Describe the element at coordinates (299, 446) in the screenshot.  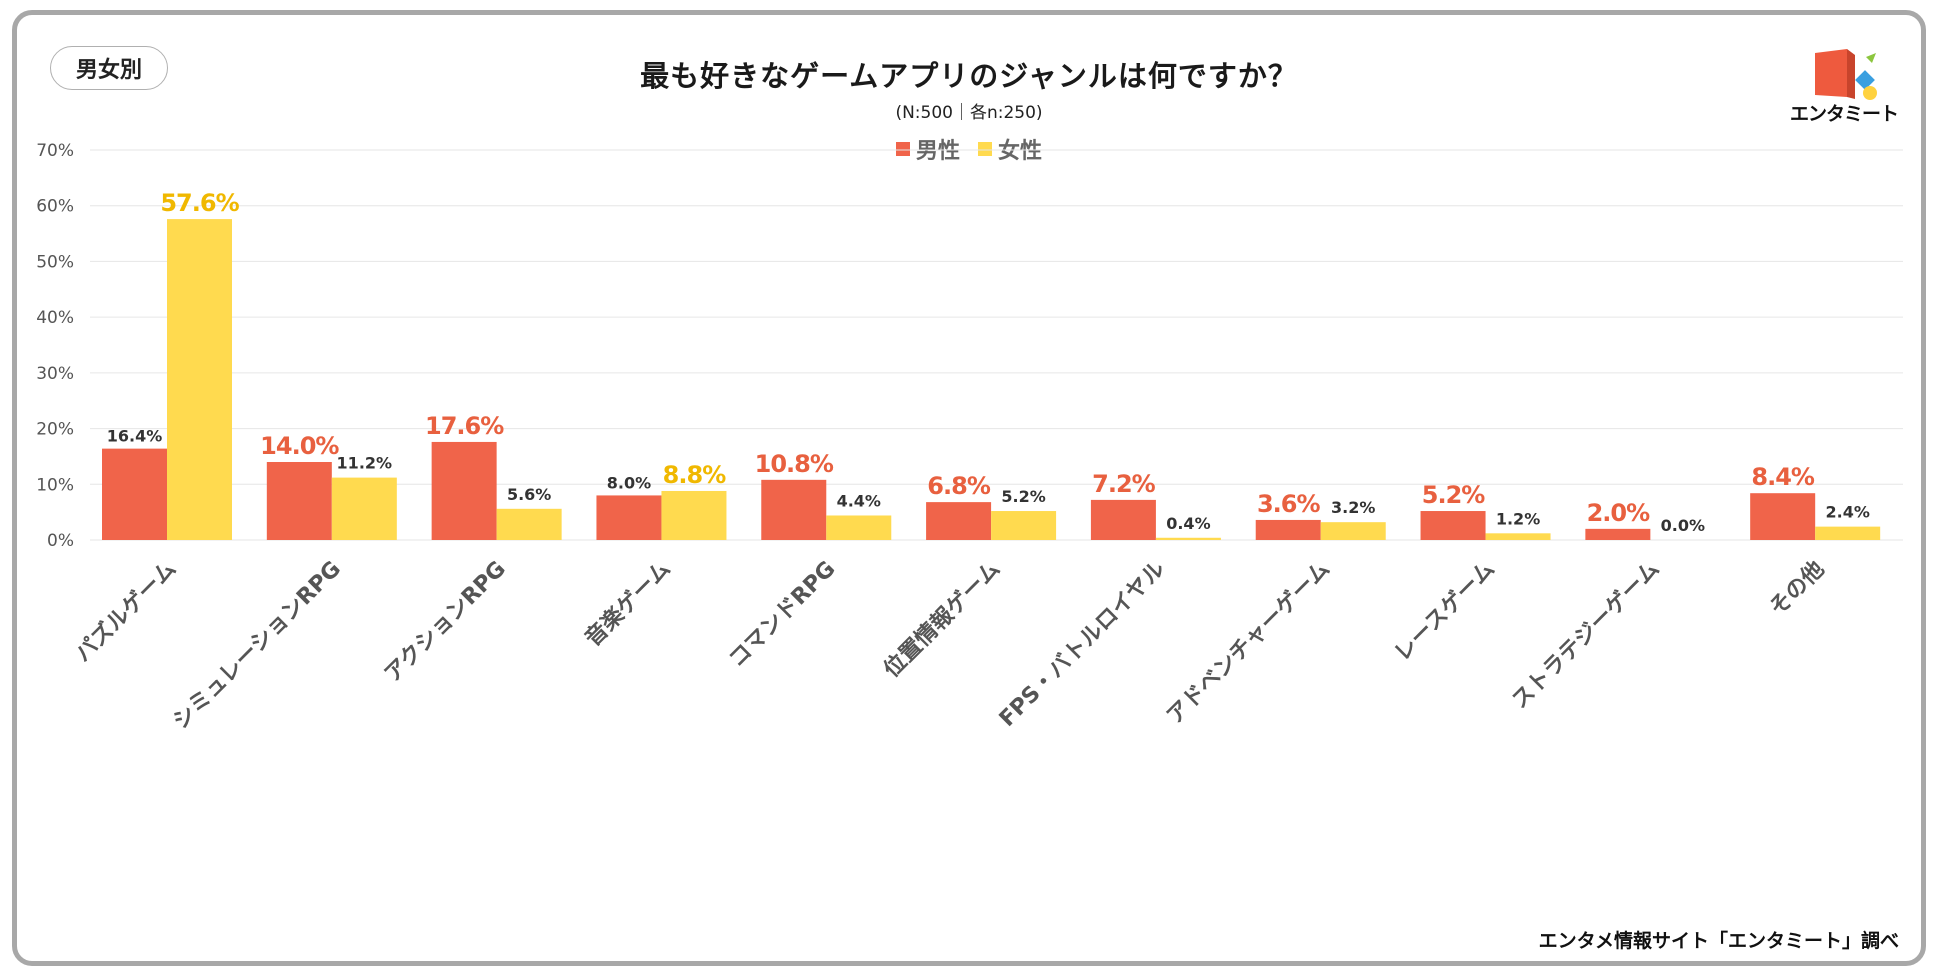
I see `data-label-male: 14.0%` at that location.